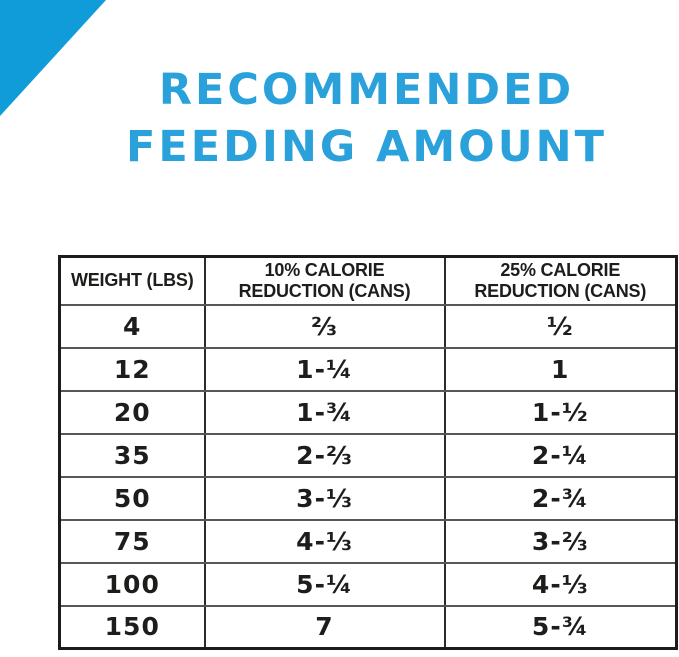 The width and height of the screenshot is (679, 657). I want to click on cell-cal25: 3-⅔, so click(560, 541).